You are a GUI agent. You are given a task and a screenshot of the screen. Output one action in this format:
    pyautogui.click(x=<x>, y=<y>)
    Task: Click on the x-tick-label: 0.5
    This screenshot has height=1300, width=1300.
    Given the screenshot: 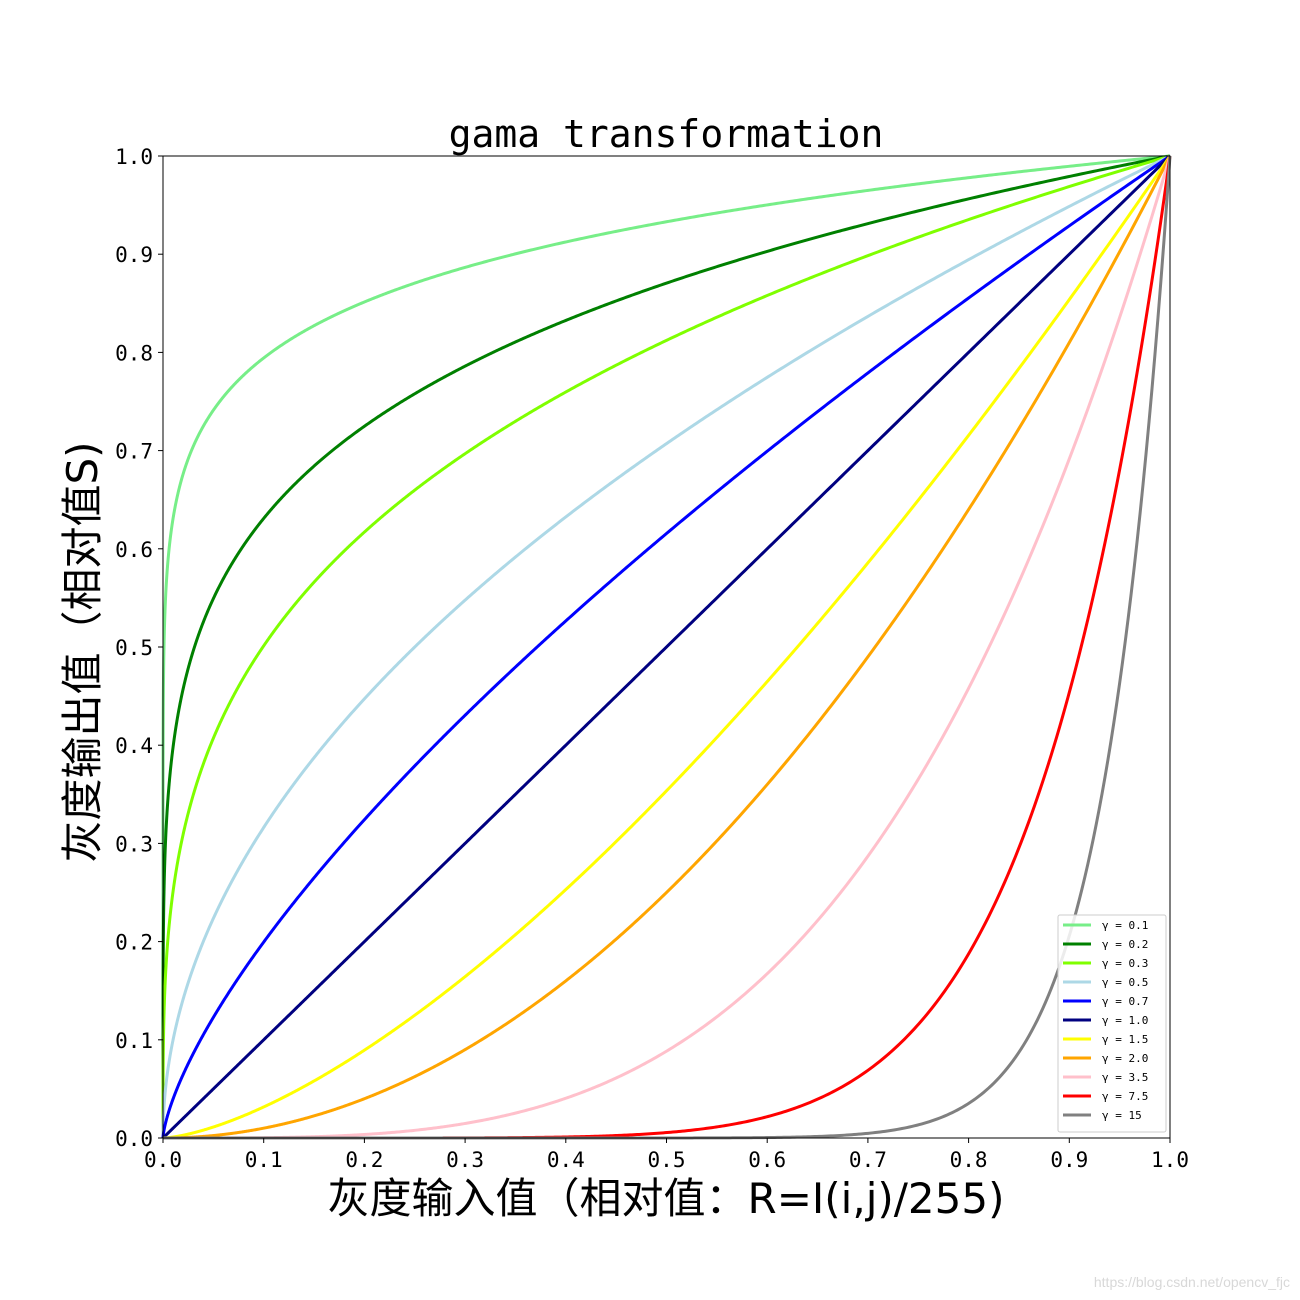 What is the action you would take?
    pyautogui.click(x=667, y=1160)
    